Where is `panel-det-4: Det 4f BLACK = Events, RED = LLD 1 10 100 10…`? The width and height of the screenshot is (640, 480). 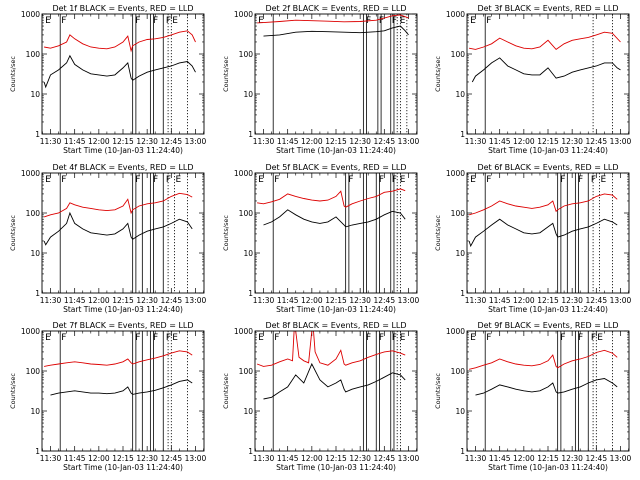 panel-det-4: Det 4f BLACK = Events, RED = LLD 1 10 100 10… is located at coordinates (107, 238).